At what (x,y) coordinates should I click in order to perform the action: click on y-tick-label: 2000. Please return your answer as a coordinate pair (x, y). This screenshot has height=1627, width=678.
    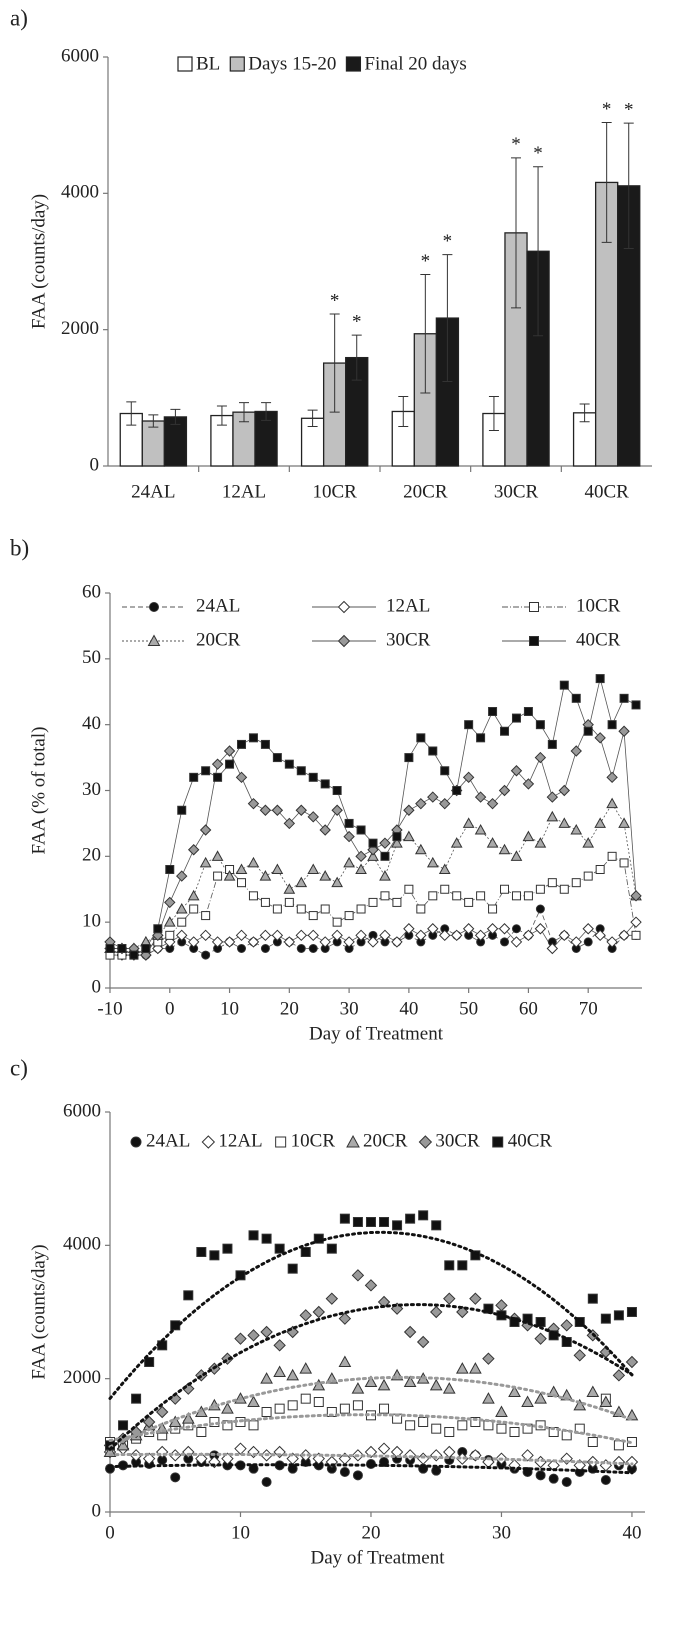
    Looking at the image, I should click on (80, 328).